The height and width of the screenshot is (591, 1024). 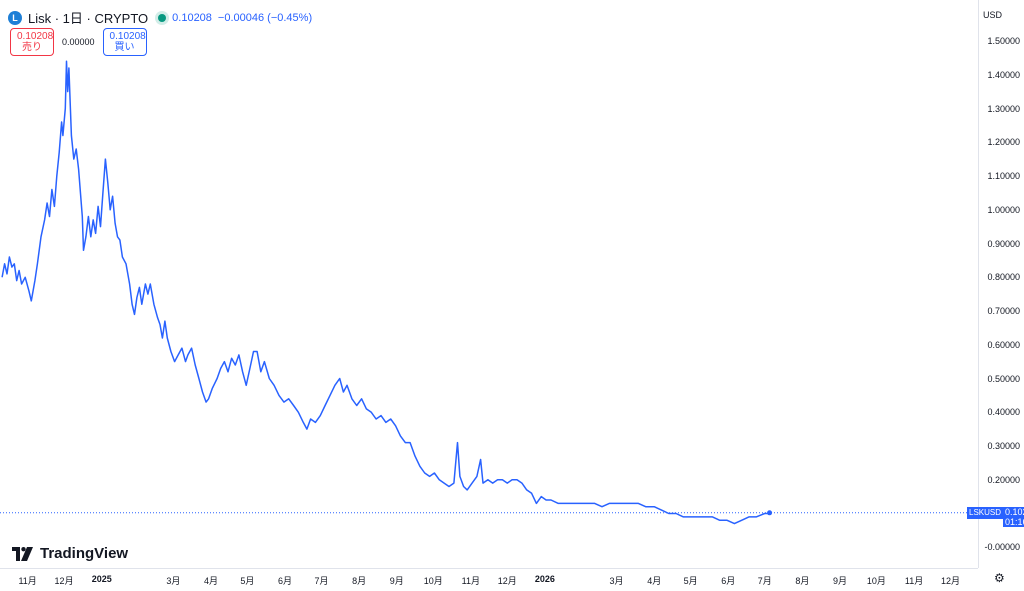 I want to click on tradingview-logo-icon, so click(x=22, y=553).